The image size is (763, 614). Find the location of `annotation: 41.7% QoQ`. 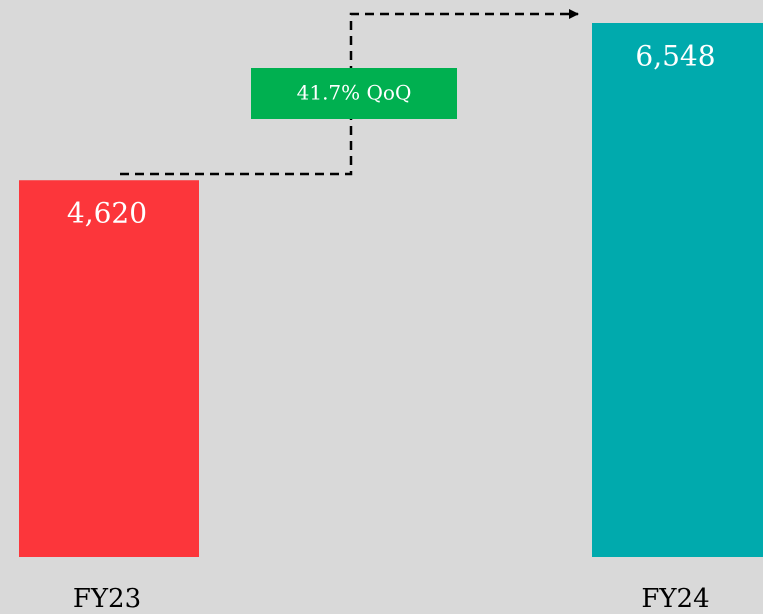

annotation: 41.7% QoQ is located at coordinates (354, 93).